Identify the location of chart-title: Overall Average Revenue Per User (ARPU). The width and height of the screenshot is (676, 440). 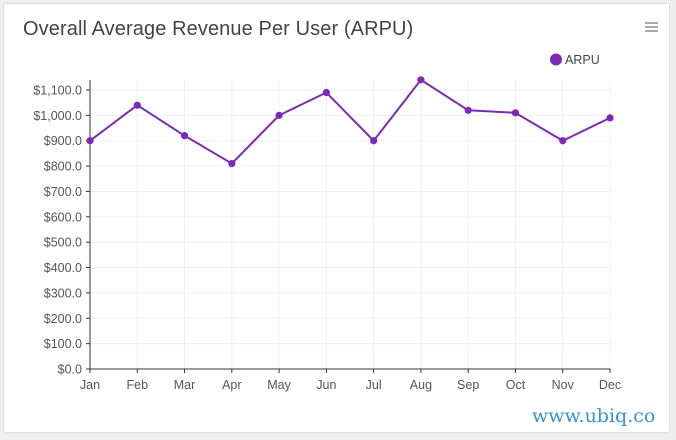
(218, 29).